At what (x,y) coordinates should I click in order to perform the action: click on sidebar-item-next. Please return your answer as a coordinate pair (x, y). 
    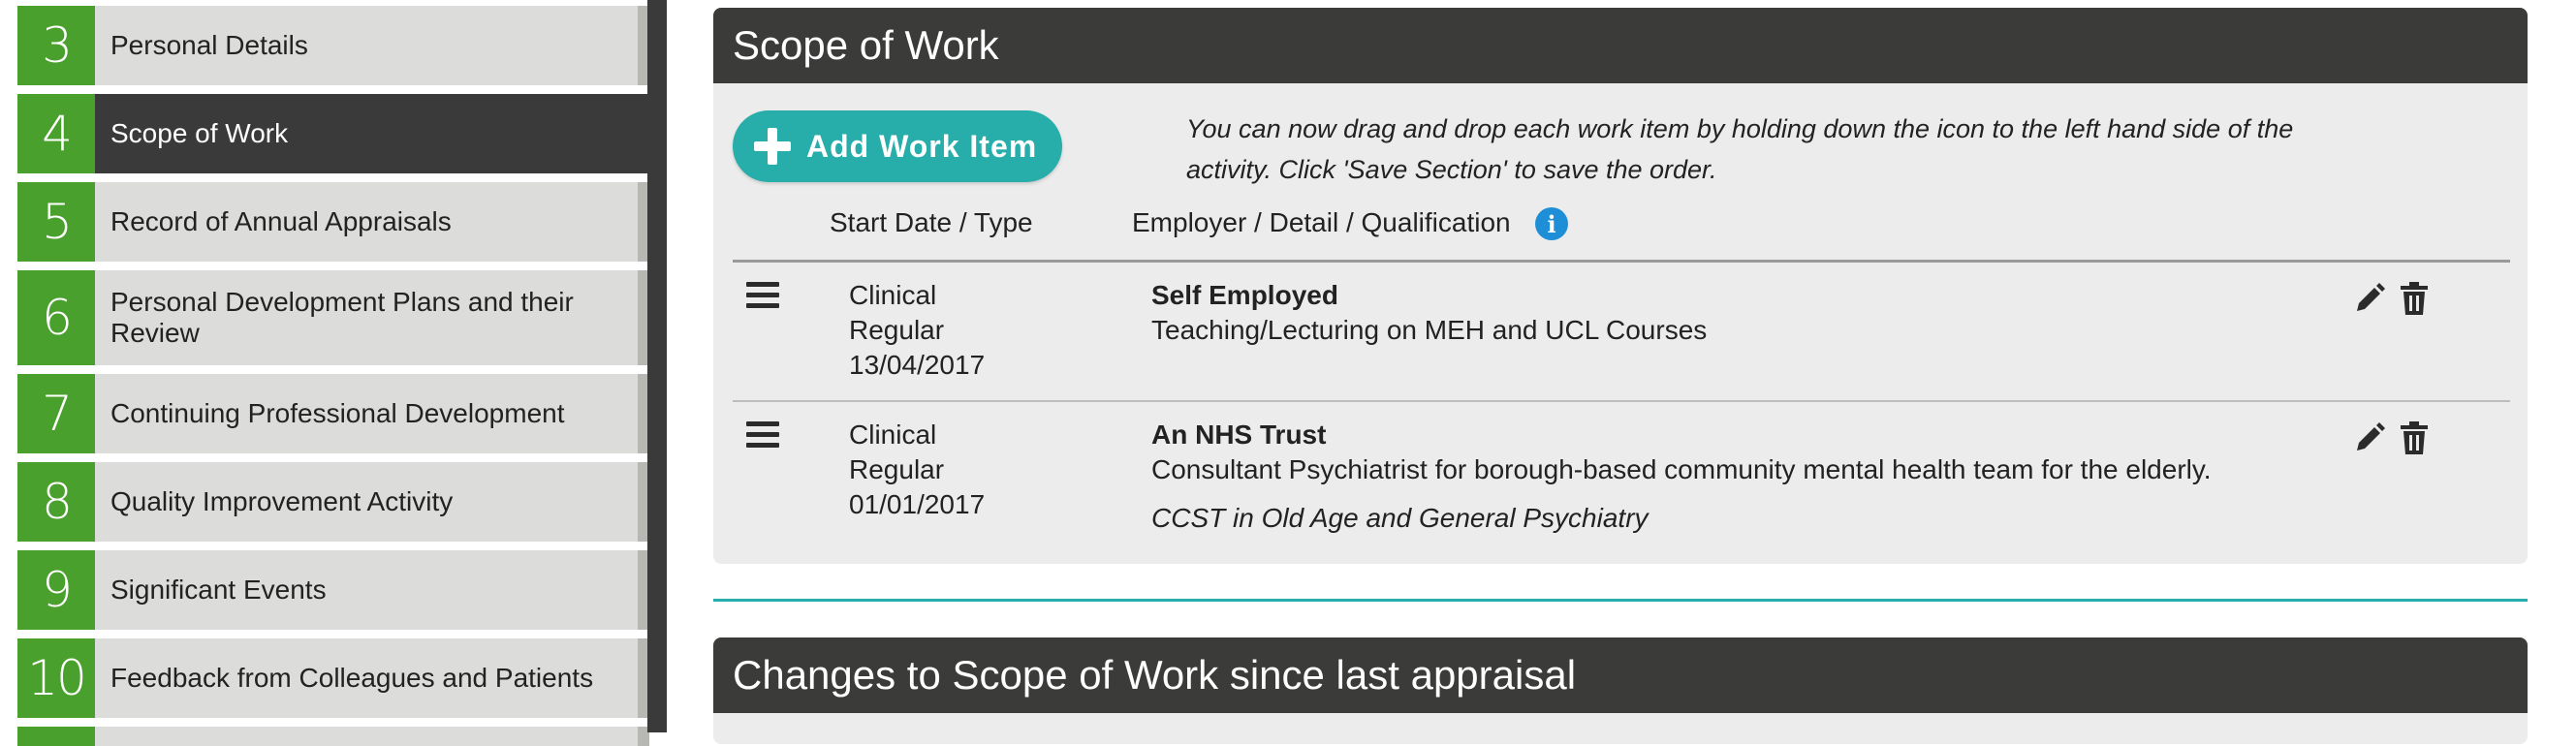
    Looking at the image, I should click on (333, 737).